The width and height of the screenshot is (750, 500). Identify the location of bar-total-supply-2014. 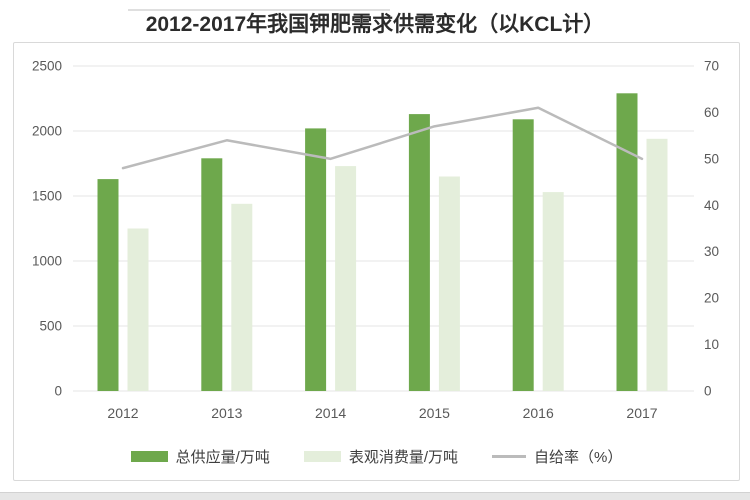
(316, 259).